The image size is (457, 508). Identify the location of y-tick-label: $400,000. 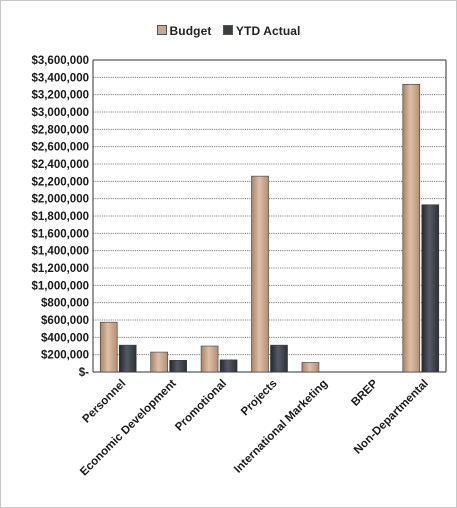
(65, 338).